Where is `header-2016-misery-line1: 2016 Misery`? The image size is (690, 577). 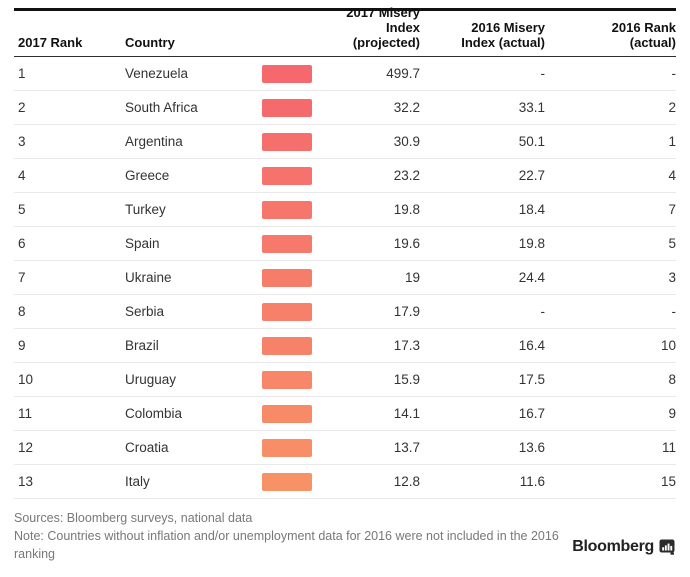
header-2016-misery-line1: 2016 Misery is located at coordinates (508, 27).